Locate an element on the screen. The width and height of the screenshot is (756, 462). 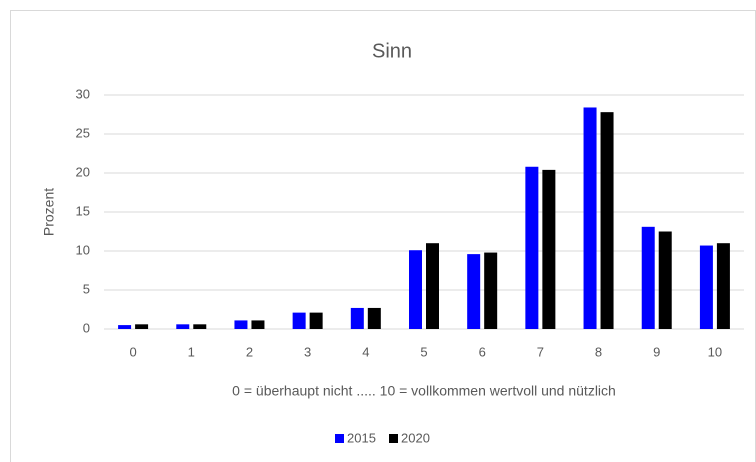
y-tick-label: 10 is located at coordinates (83, 249).